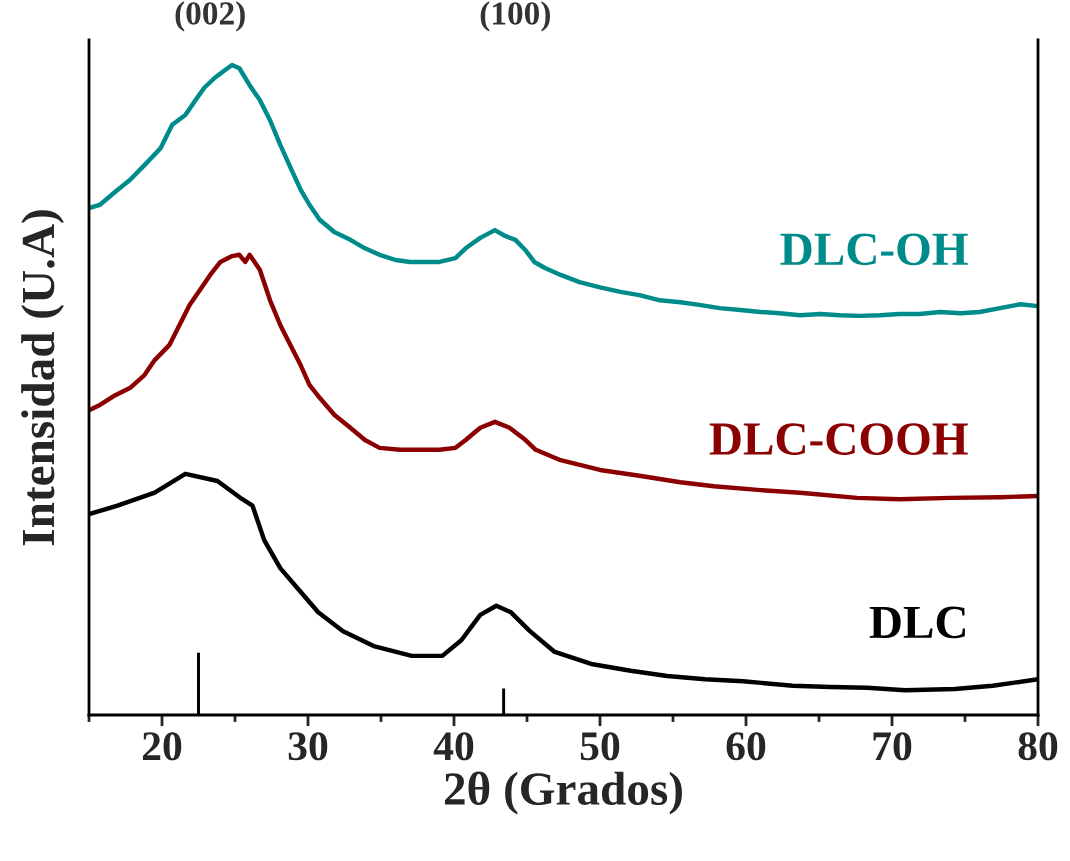 The width and height of the screenshot is (1070, 861). What do you see at coordinates (600, 746) in the screenshot?
I see `x-tick-label: 50` at bounding box center [600, 746].